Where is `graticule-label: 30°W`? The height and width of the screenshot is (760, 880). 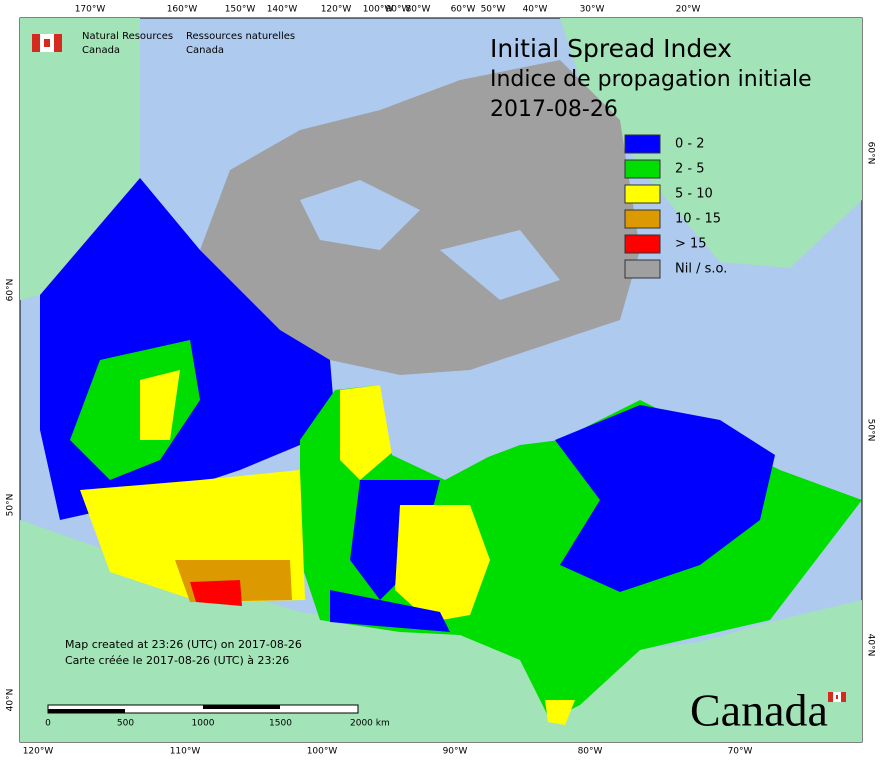
graticule-label: 30°W is located at coordinates (592, 10).